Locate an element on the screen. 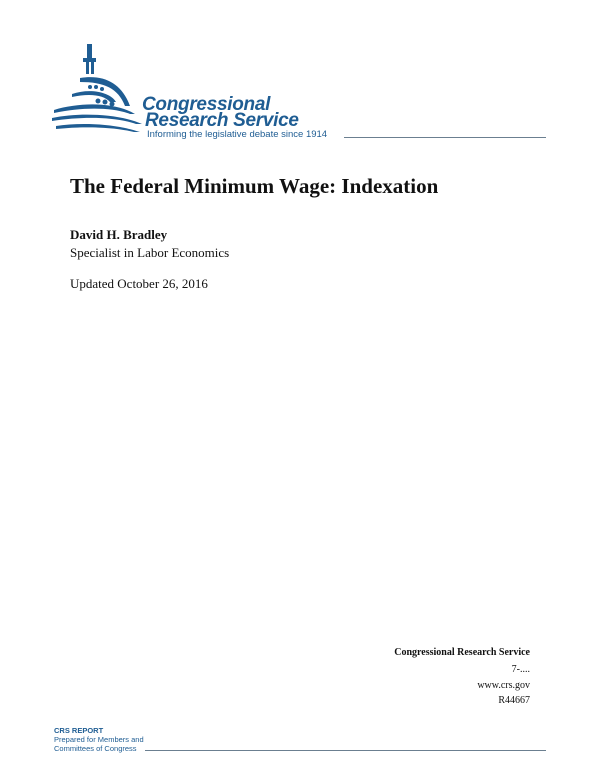 The width and height of the screenshot is (600, 777). updated-date: Updated October 26, 2016 is located at coordinates (139, 283).